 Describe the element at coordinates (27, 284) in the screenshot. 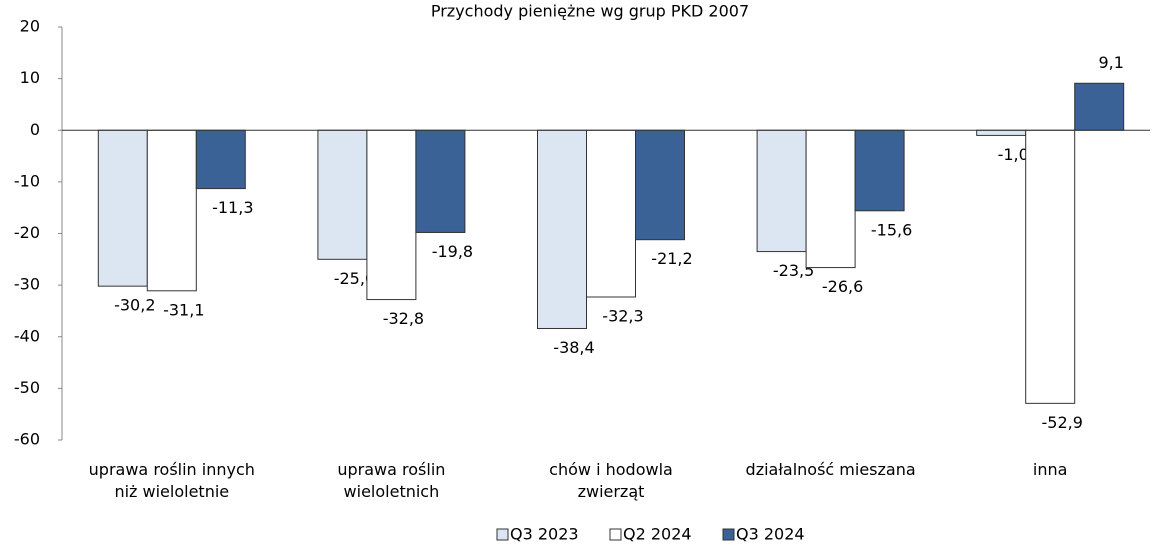

I see `y-tick-label: -30` at that location.